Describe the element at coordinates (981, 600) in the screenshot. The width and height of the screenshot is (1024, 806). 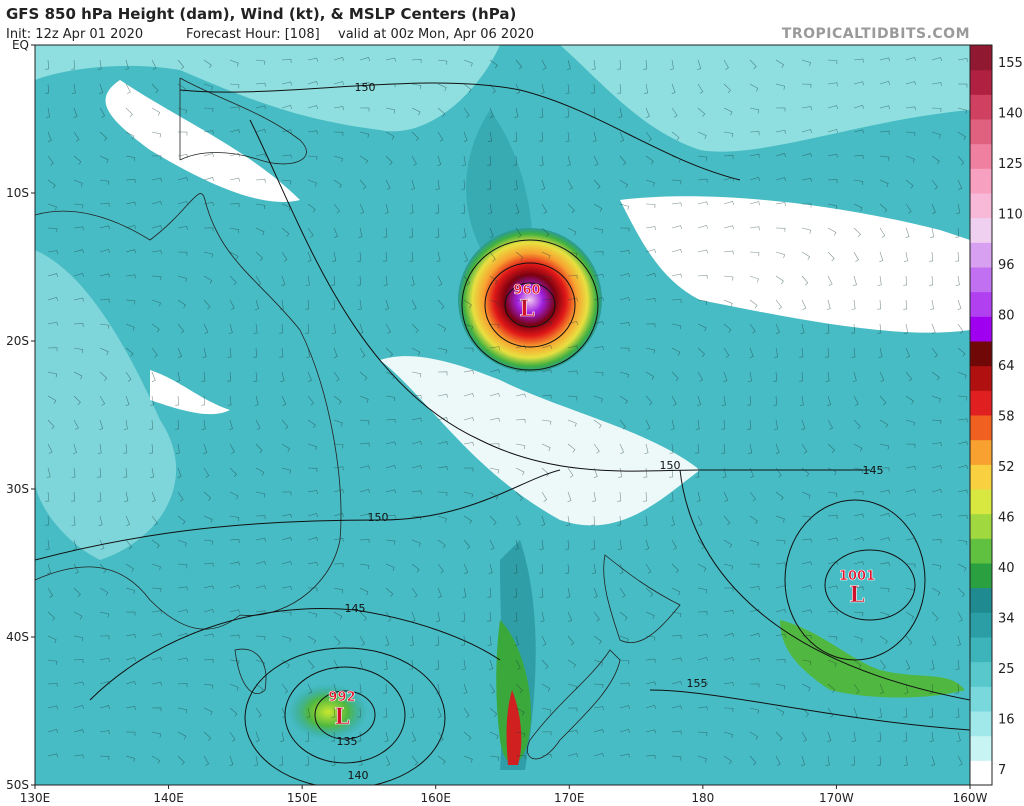
I see `colorbar-cell` at that location.